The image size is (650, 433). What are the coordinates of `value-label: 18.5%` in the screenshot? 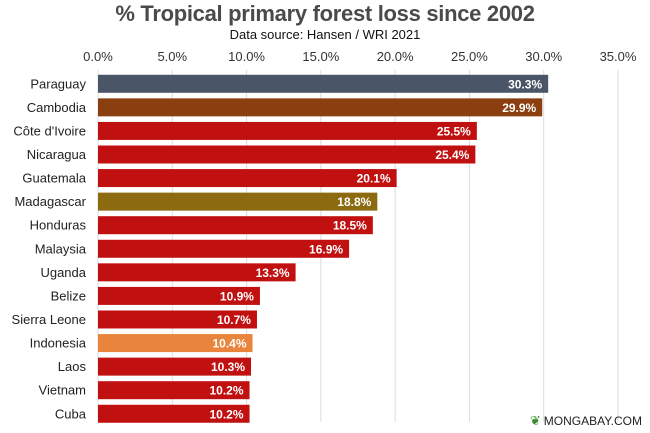 It's located at (350, 226).